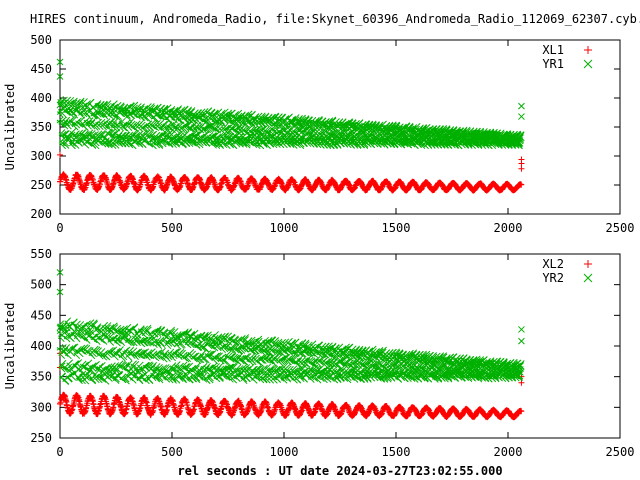  What do you see at coordinates (553, 264) in the screenshot?
I see `legend-label: XL2` at bounding box center [553, 264].